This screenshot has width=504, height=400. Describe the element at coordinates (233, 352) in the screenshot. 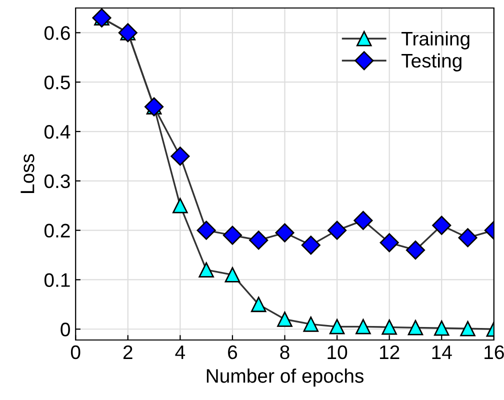

I see `x-tick-label: 6` at that location.